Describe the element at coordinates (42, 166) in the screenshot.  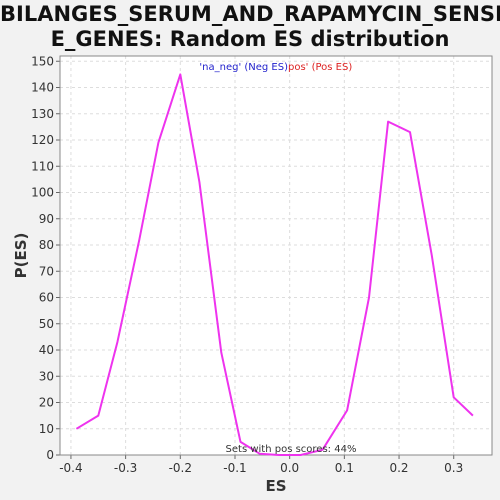
I see `y-tick-label: 110` at that location.